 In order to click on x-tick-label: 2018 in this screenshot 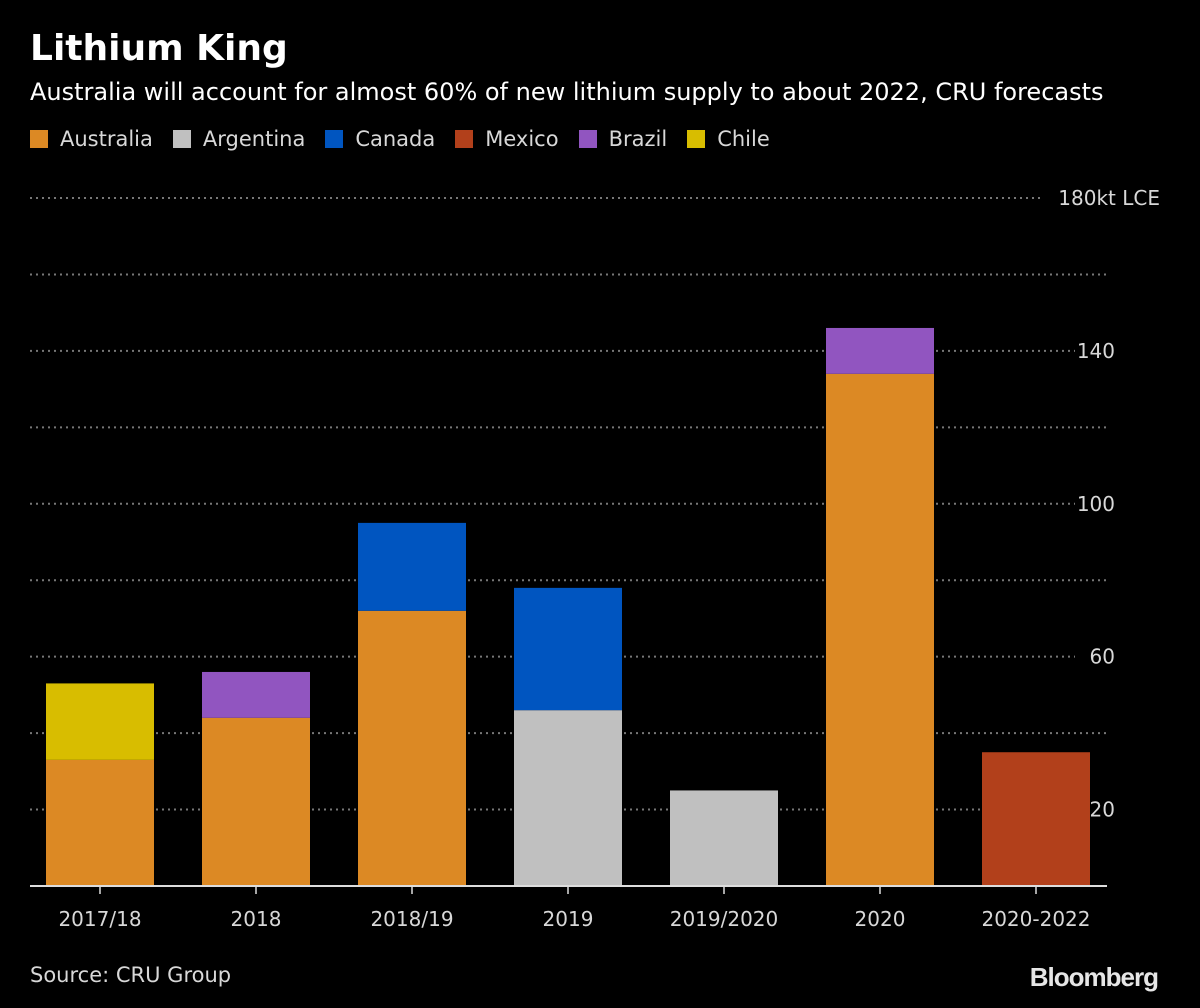, I will do `click(256, 919)`.